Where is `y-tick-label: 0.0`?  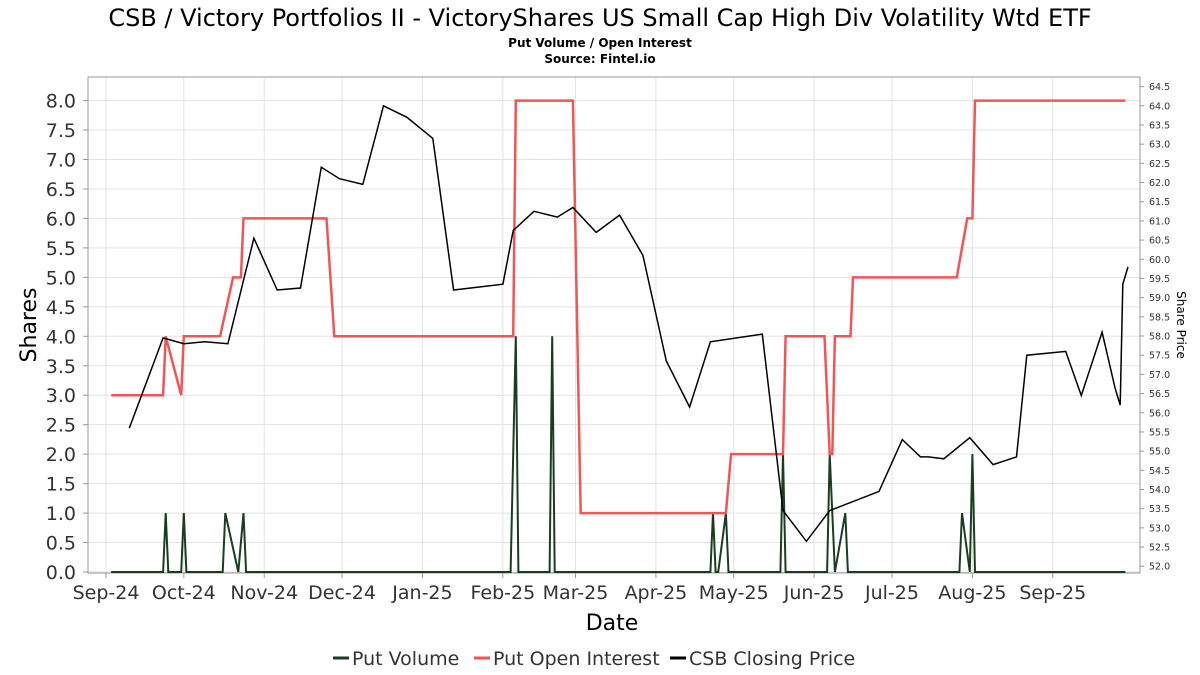
y-tick-label: 0.0 is located at coordinates (61, 573).